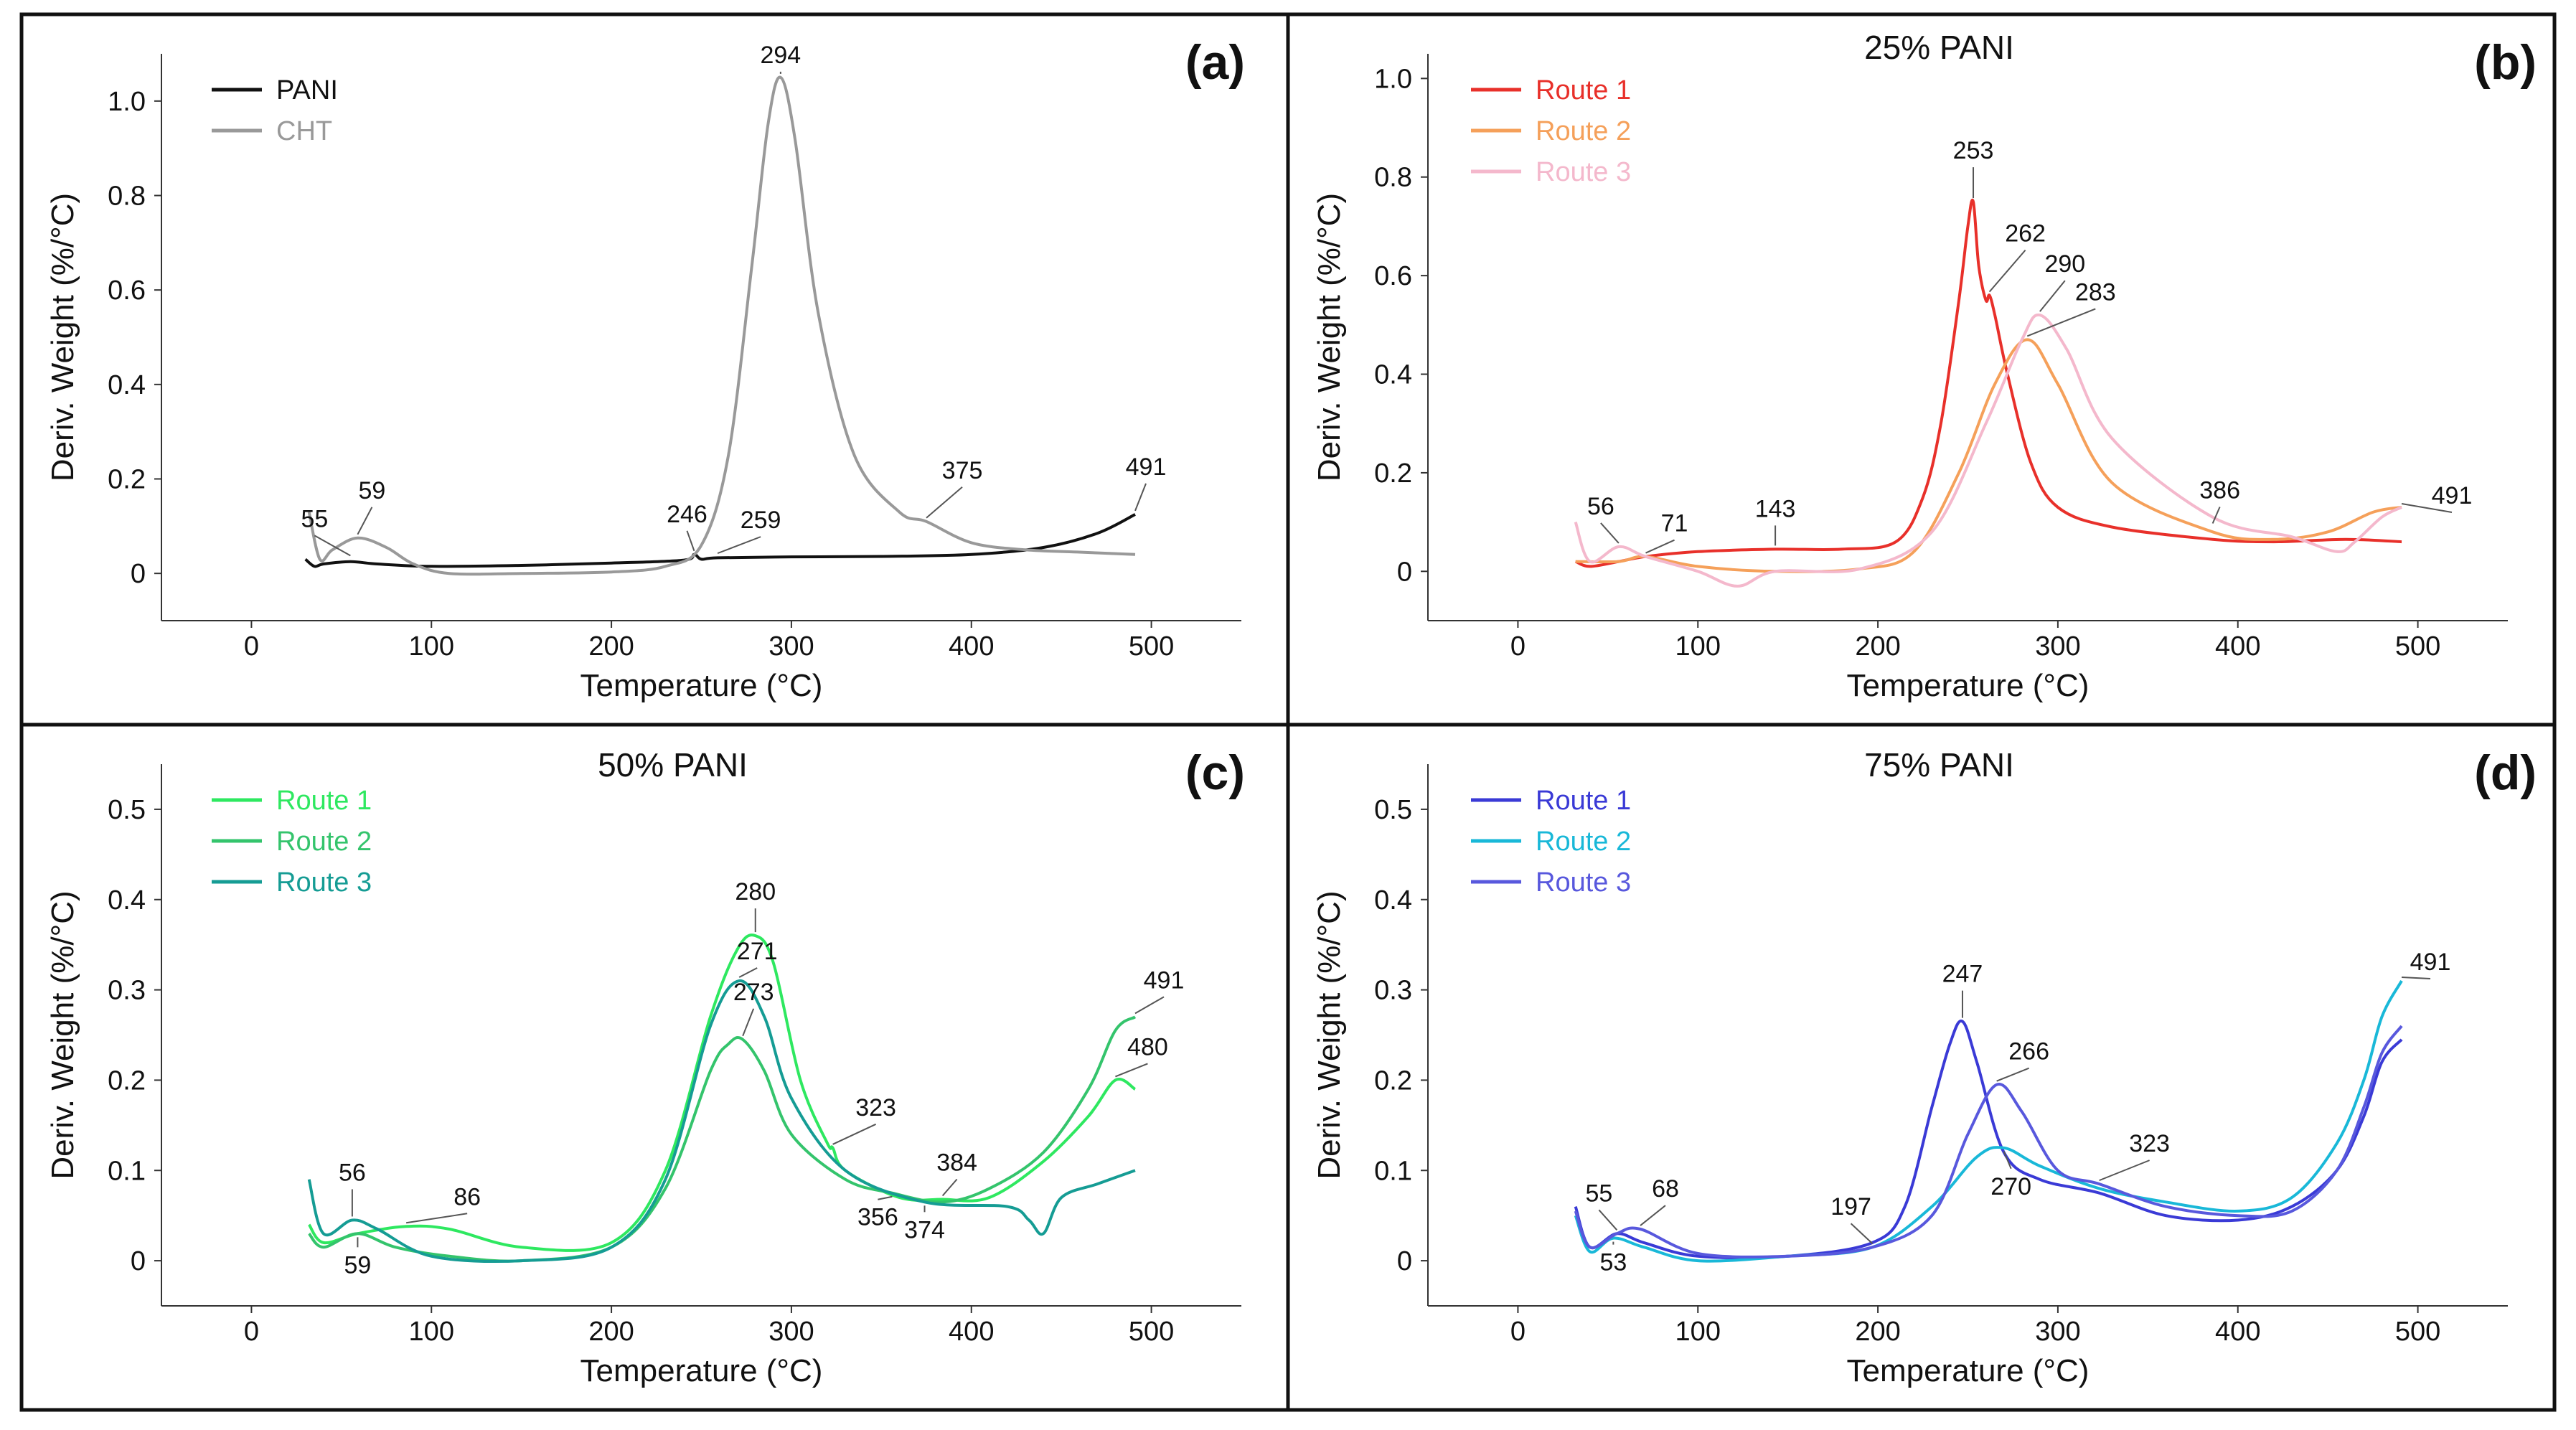  What do you see at coordinates (956, 1163) in the screenshot?
I see `annotation-label: 384` at bounding box center [956, 1163].